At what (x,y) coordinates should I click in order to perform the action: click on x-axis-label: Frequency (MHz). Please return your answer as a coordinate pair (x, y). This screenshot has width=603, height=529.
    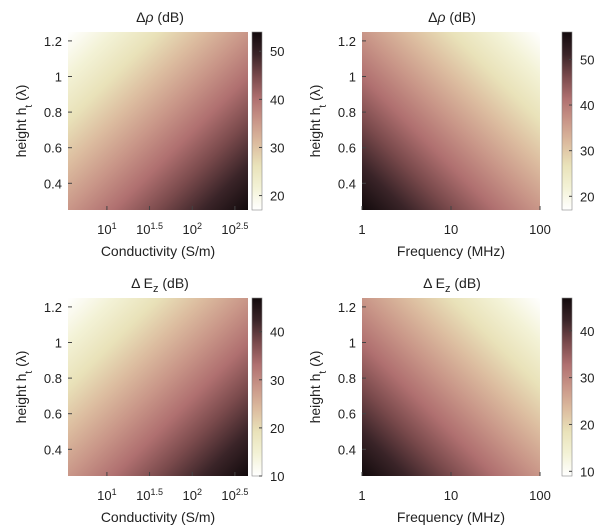
    Looking at the image, I should click on (451, 251).